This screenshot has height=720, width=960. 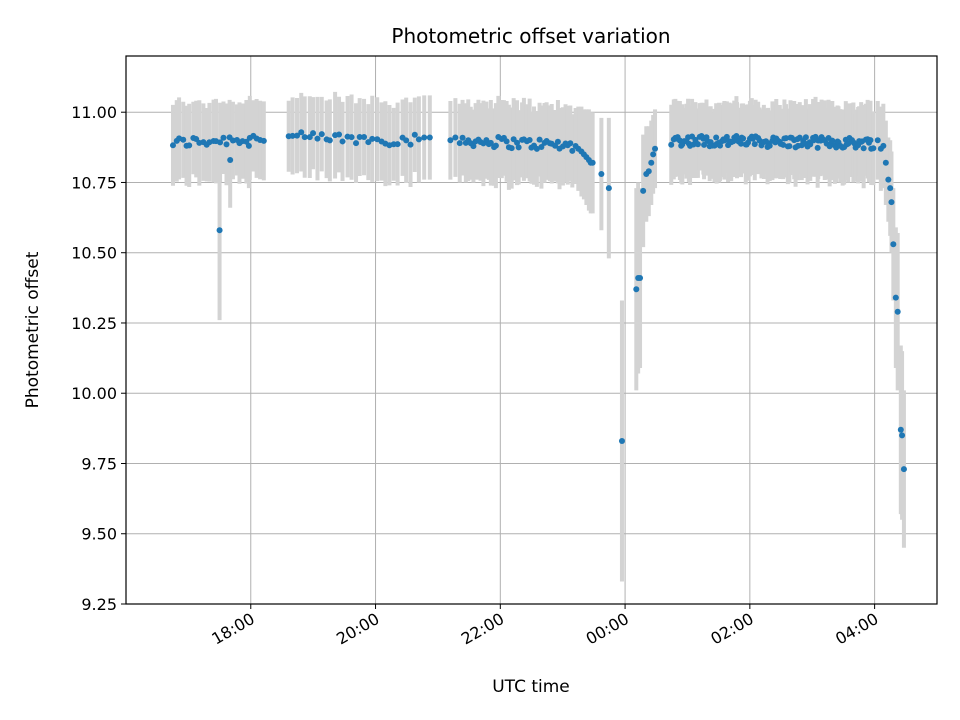 I want to click on y-axis-label: Photometric offset, so click(x=33, y=329).